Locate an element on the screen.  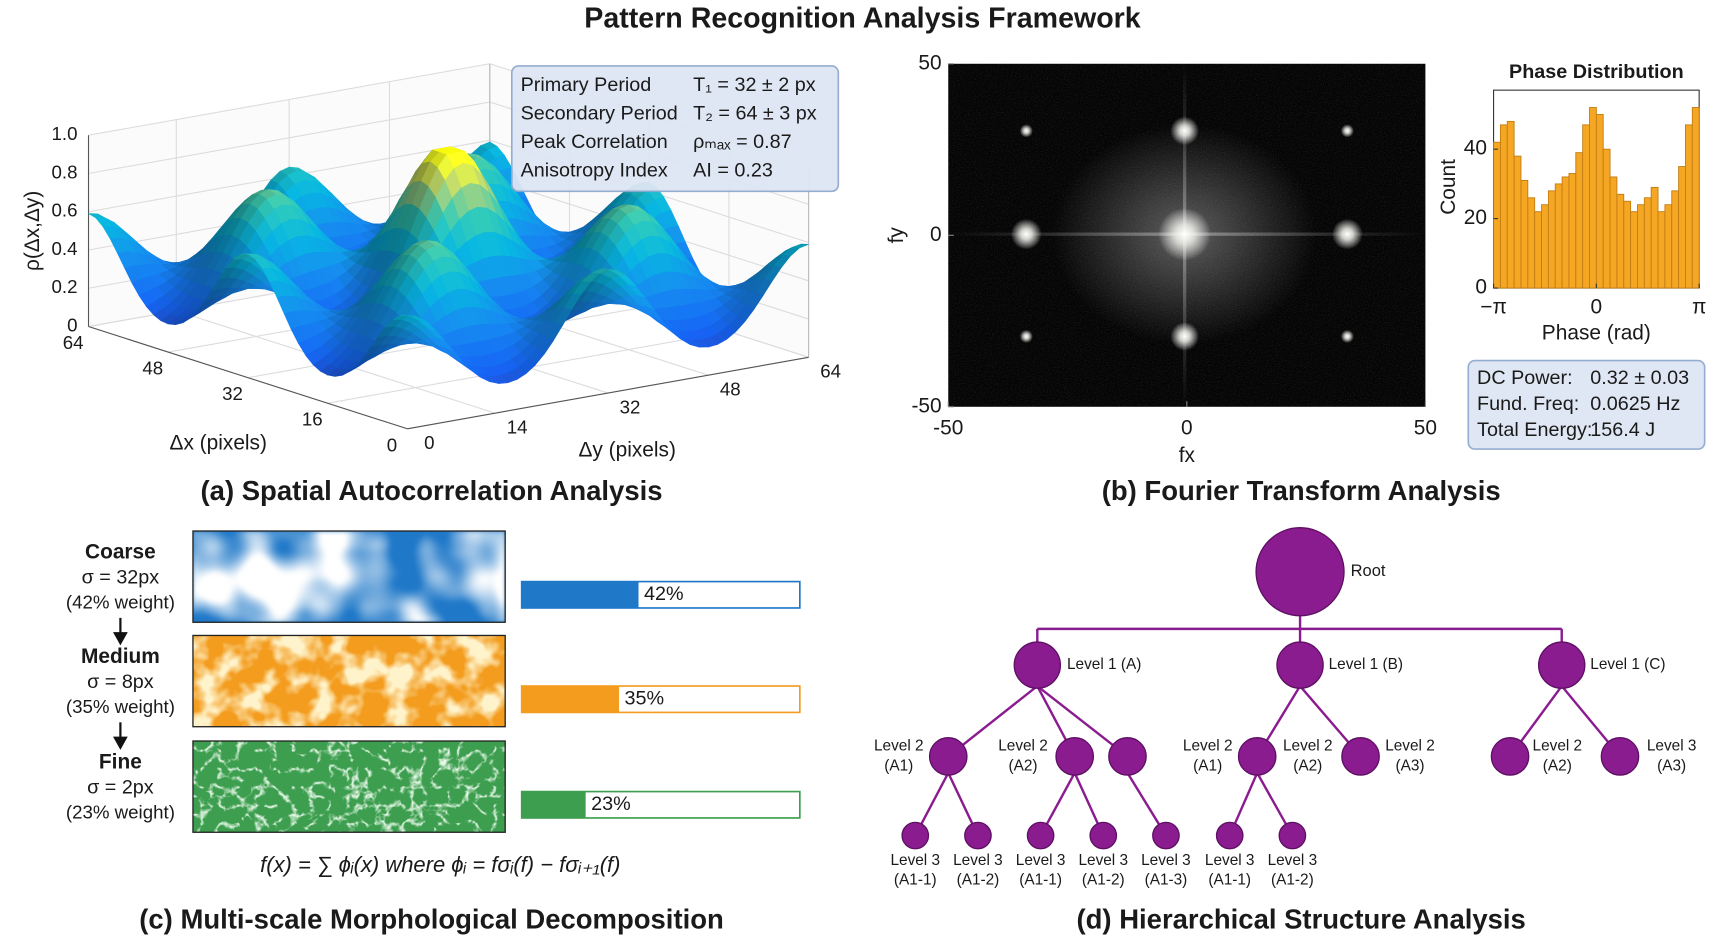
tree-label: (A1-3) is located at coordinates (1166, 880).